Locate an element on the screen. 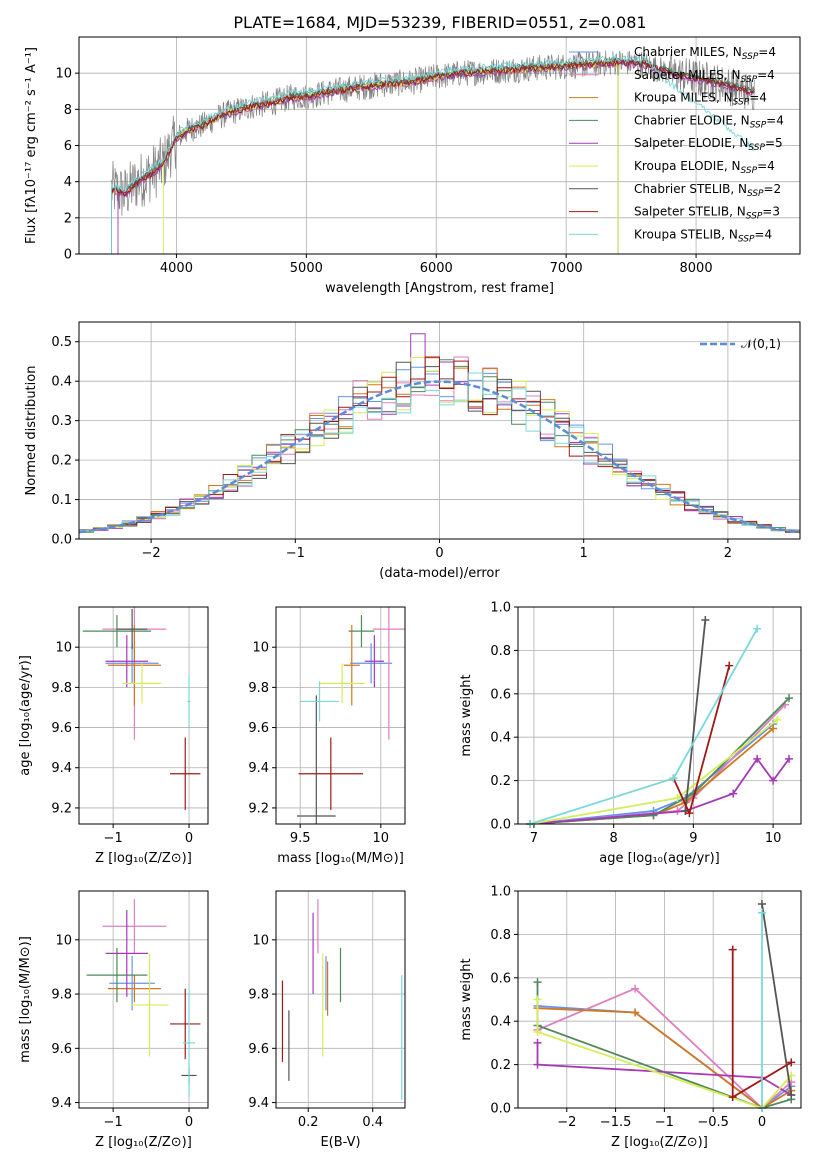 The width and height of the screenshot is (819, 1170). legend-text: Chabrier MILES, N is located at coordinates (688, 52).